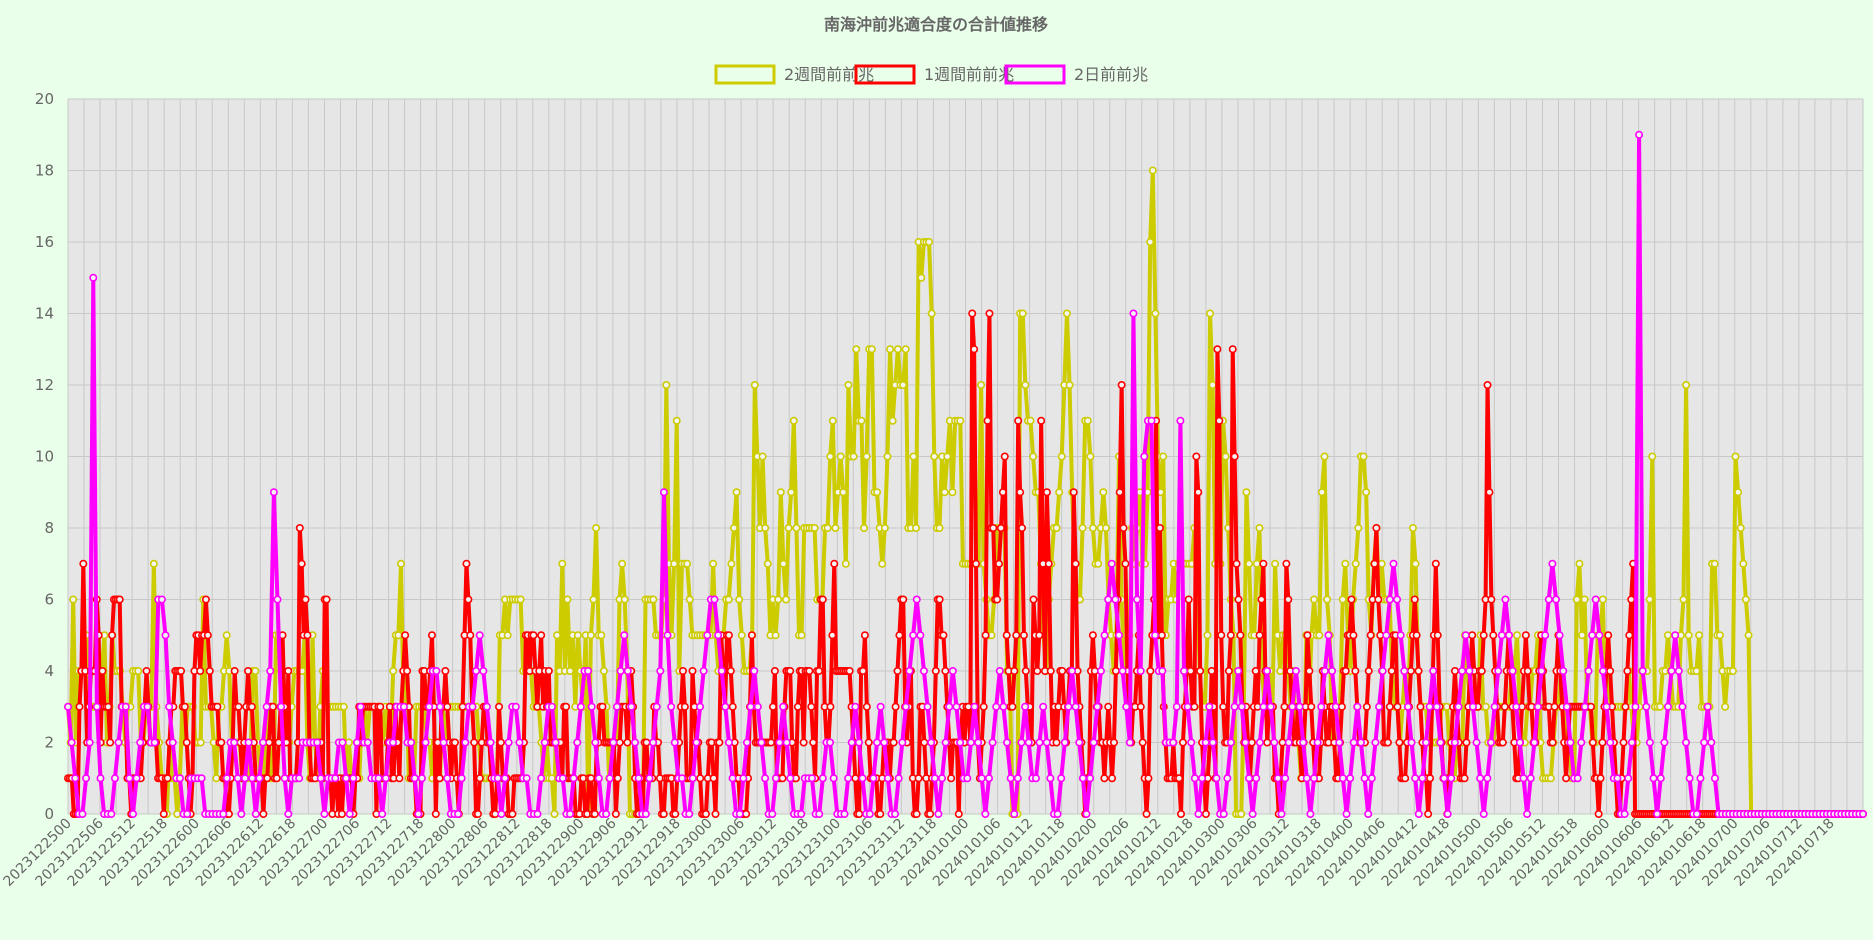 This screenshot has width=1873, height=940. I want to click on y-tick-label: 14, so click(44, 314).